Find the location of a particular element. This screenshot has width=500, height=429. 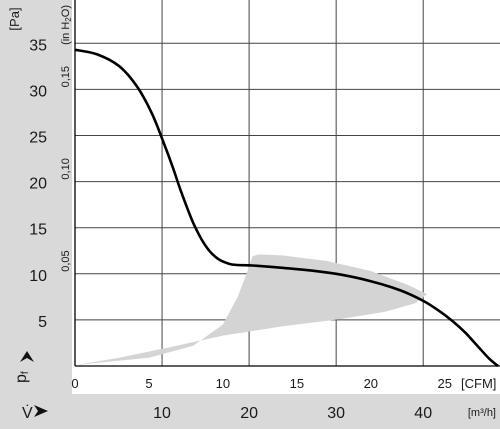

x-tick-label: 0 is located at coordinates (74, 383).